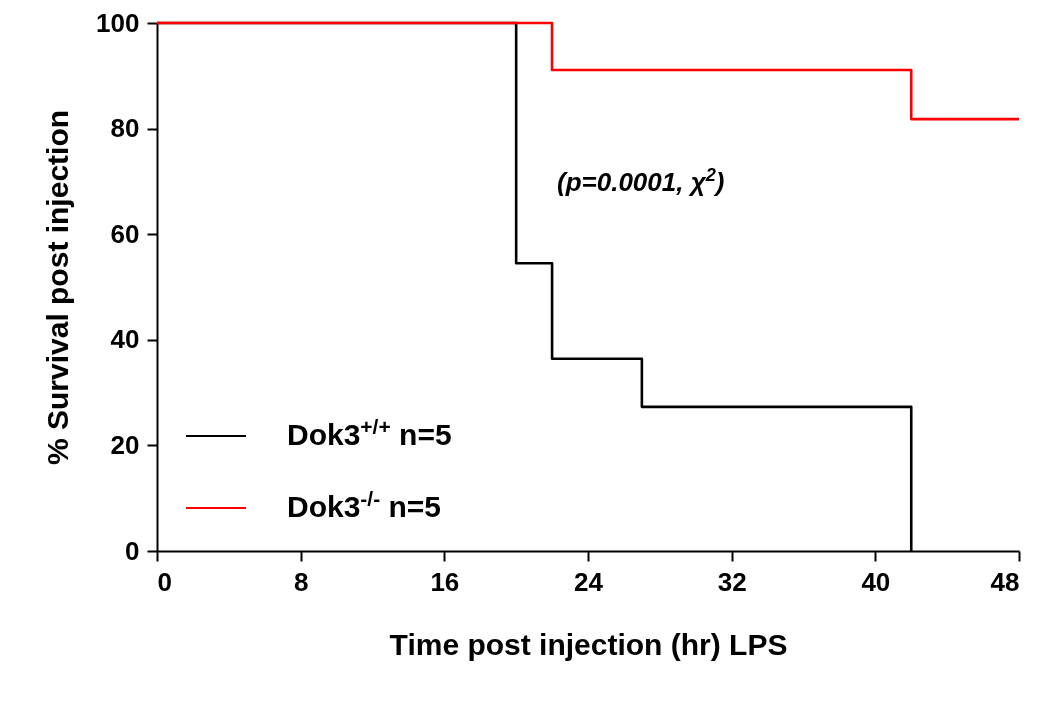  I want to click on y-tick-label: 20, so click(125, 444).